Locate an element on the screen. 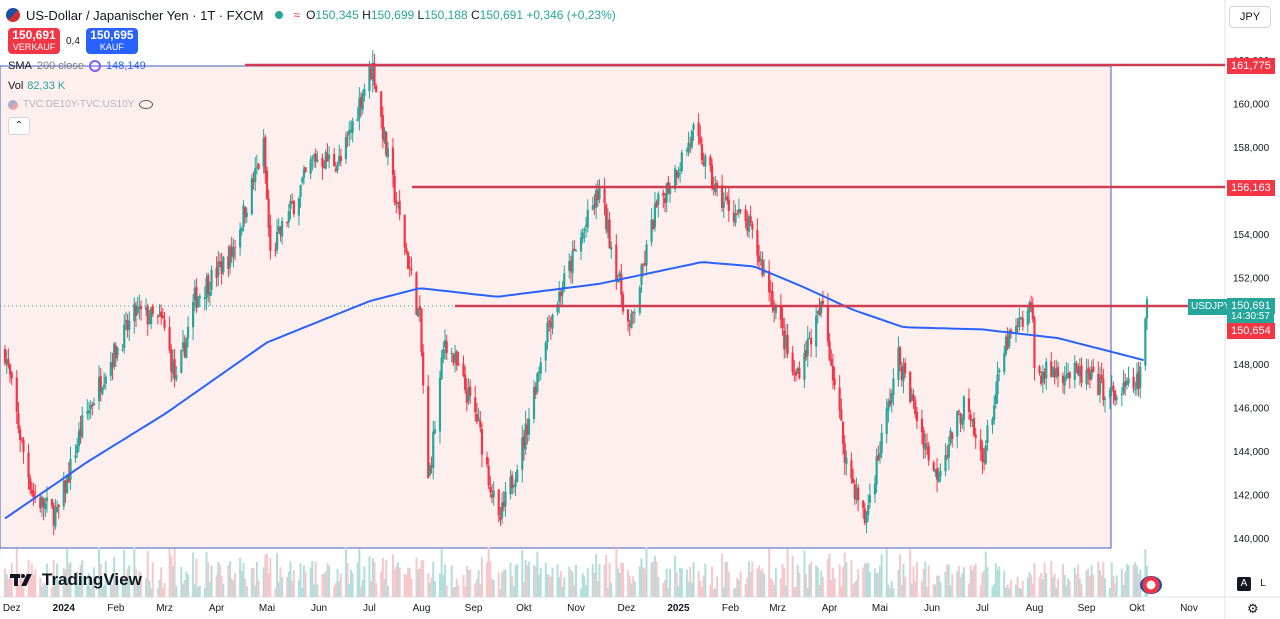  sell-button: 150,691 VERKAUF is located at coordinates (34, 41).